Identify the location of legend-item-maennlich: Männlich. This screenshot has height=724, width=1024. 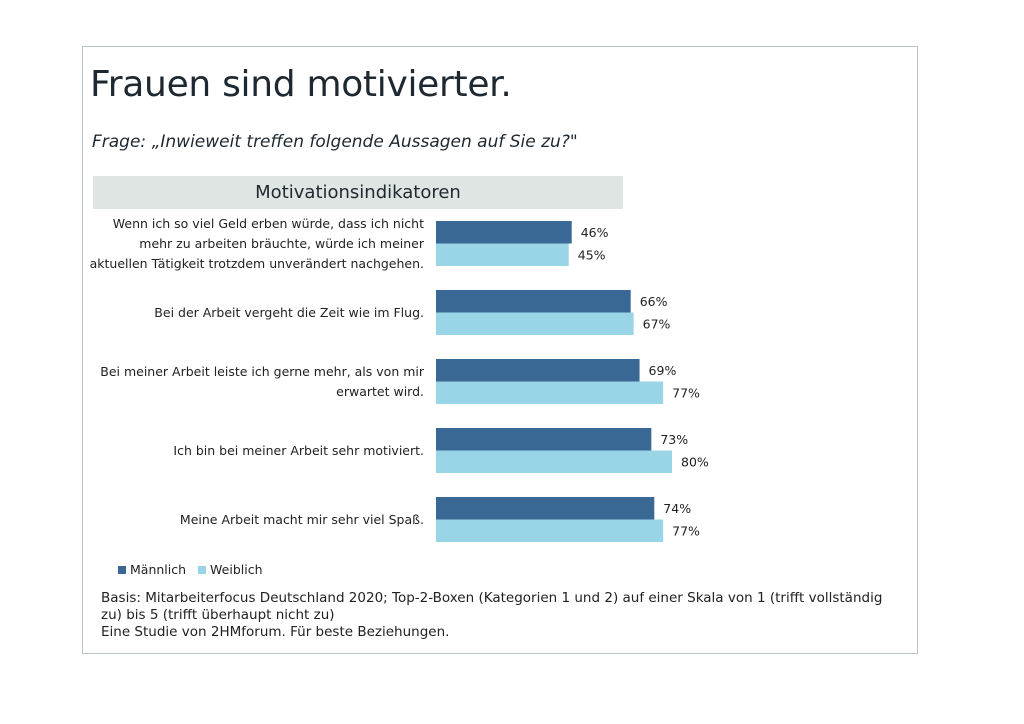
(152, 569).